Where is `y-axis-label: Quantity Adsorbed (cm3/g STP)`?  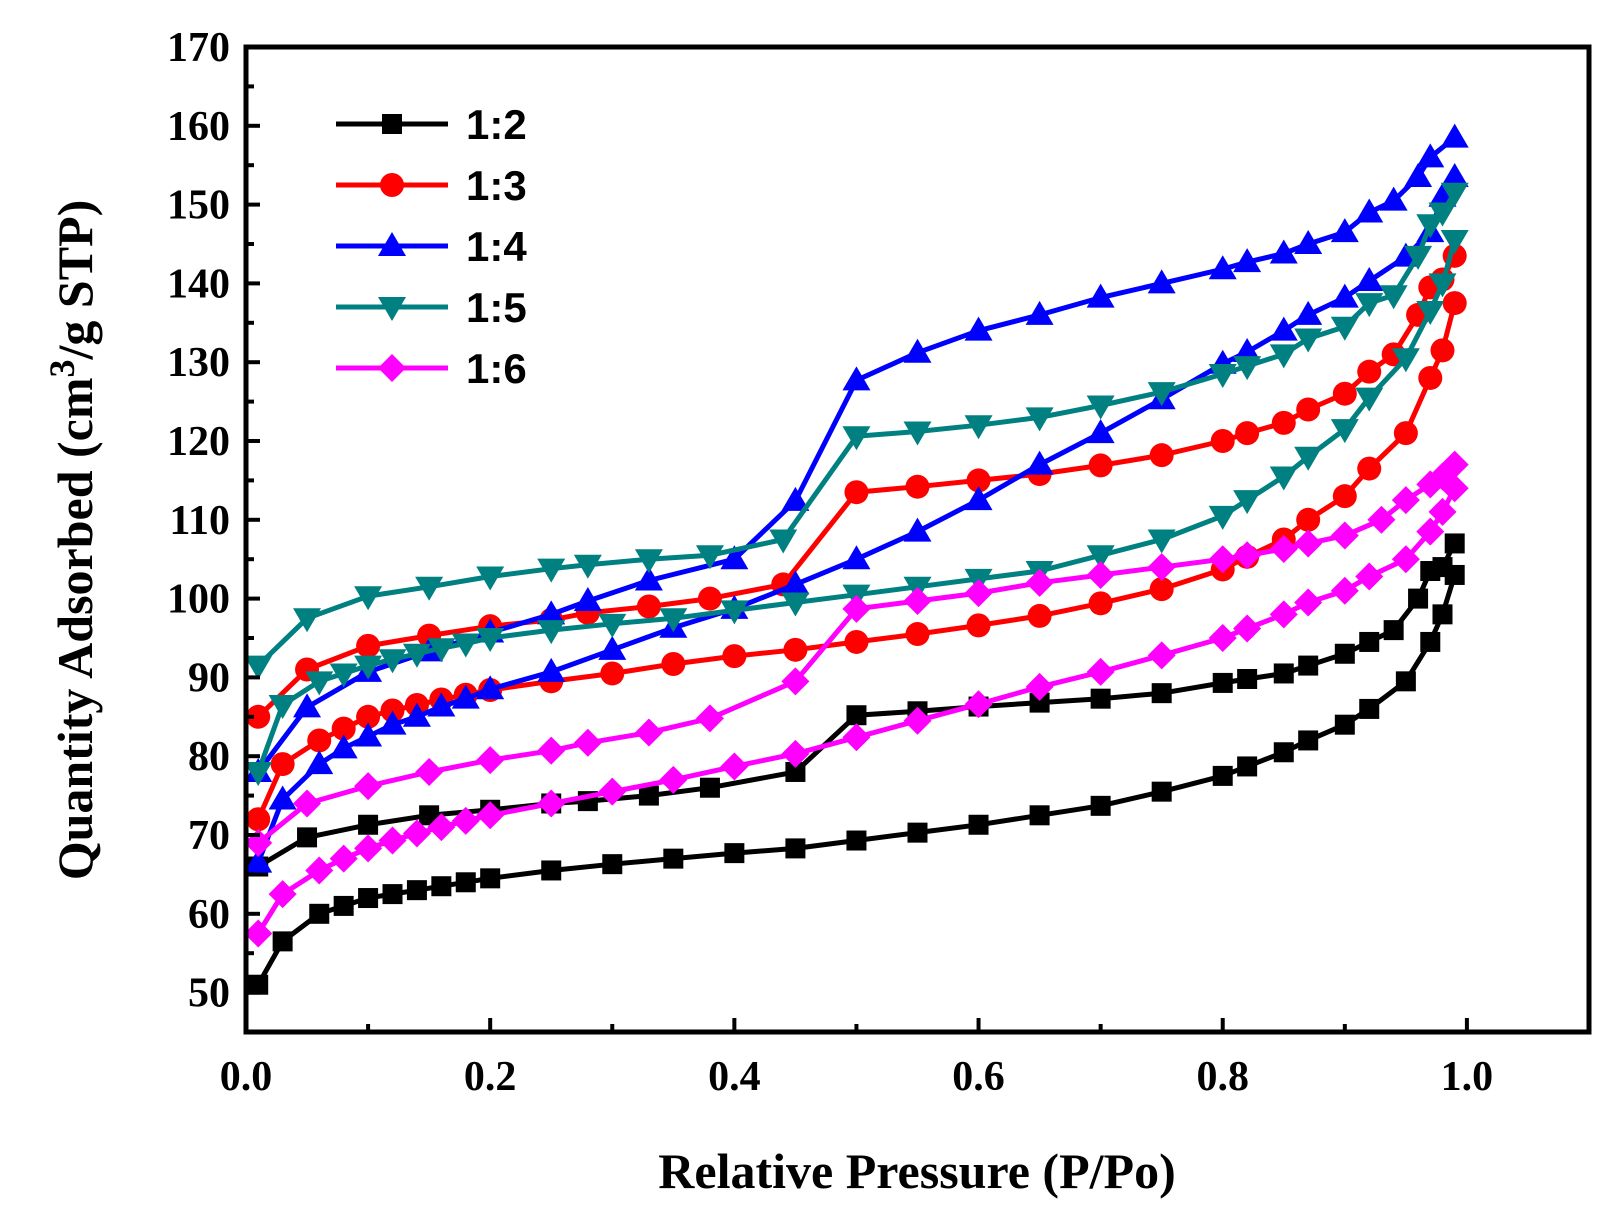 y-axis-label: Quantity Adsorbed (cm3/g STP) is located at coordinates (72, 540).